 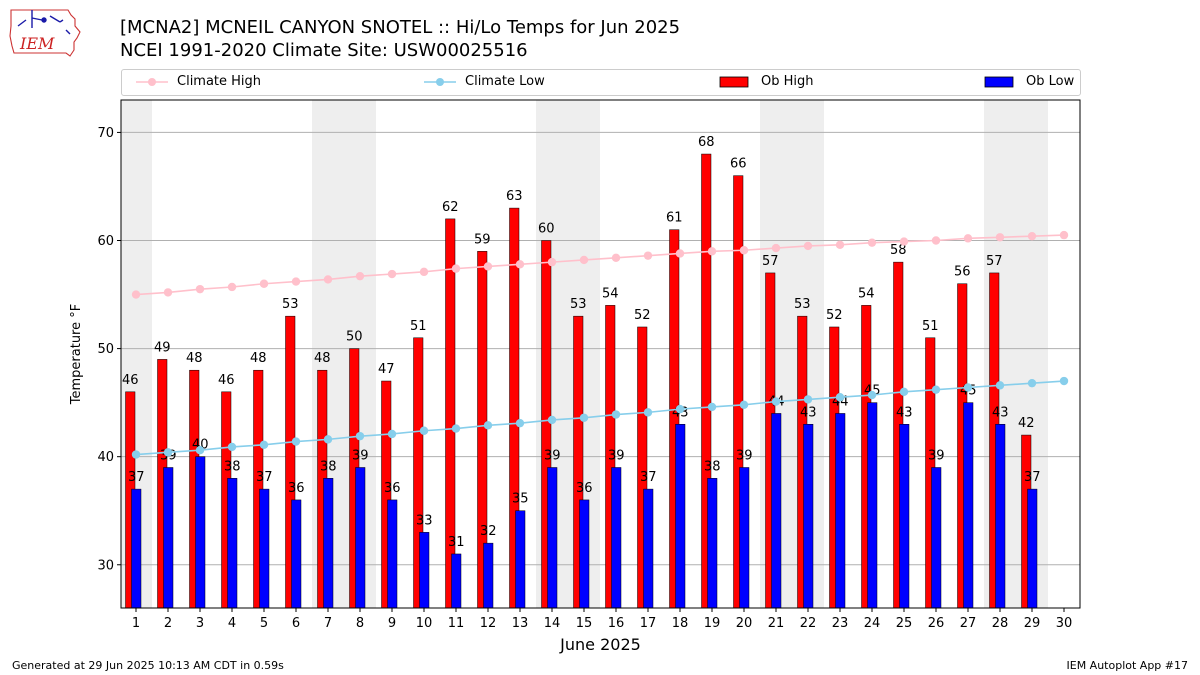 What do you see at coordinates (324, 50) in the screenshot?
I see `chart-subtitle: NCEI 1991-2020 Climate Site: USW00025516` at bounding box center [324, 50].